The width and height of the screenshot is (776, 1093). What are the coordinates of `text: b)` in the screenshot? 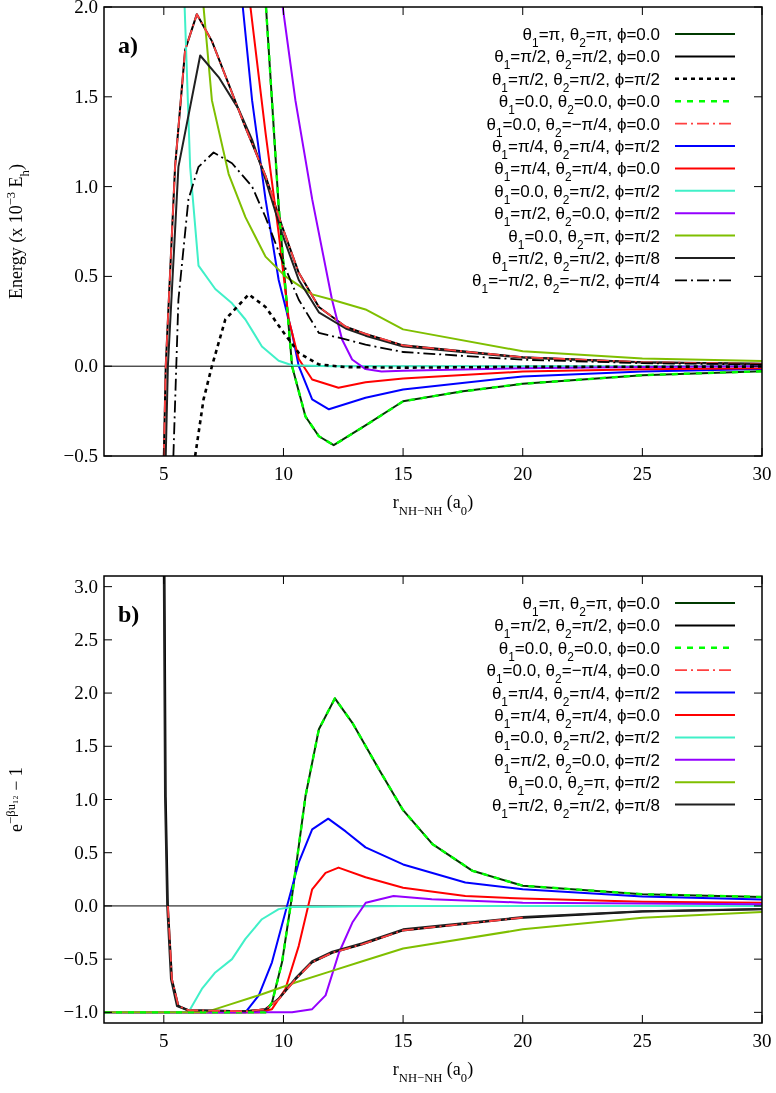 It's located at (129, 614).